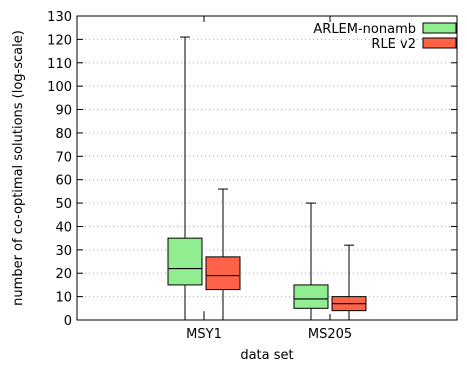  I want to click on y-tick-label-40: 40, so click(63, 227).